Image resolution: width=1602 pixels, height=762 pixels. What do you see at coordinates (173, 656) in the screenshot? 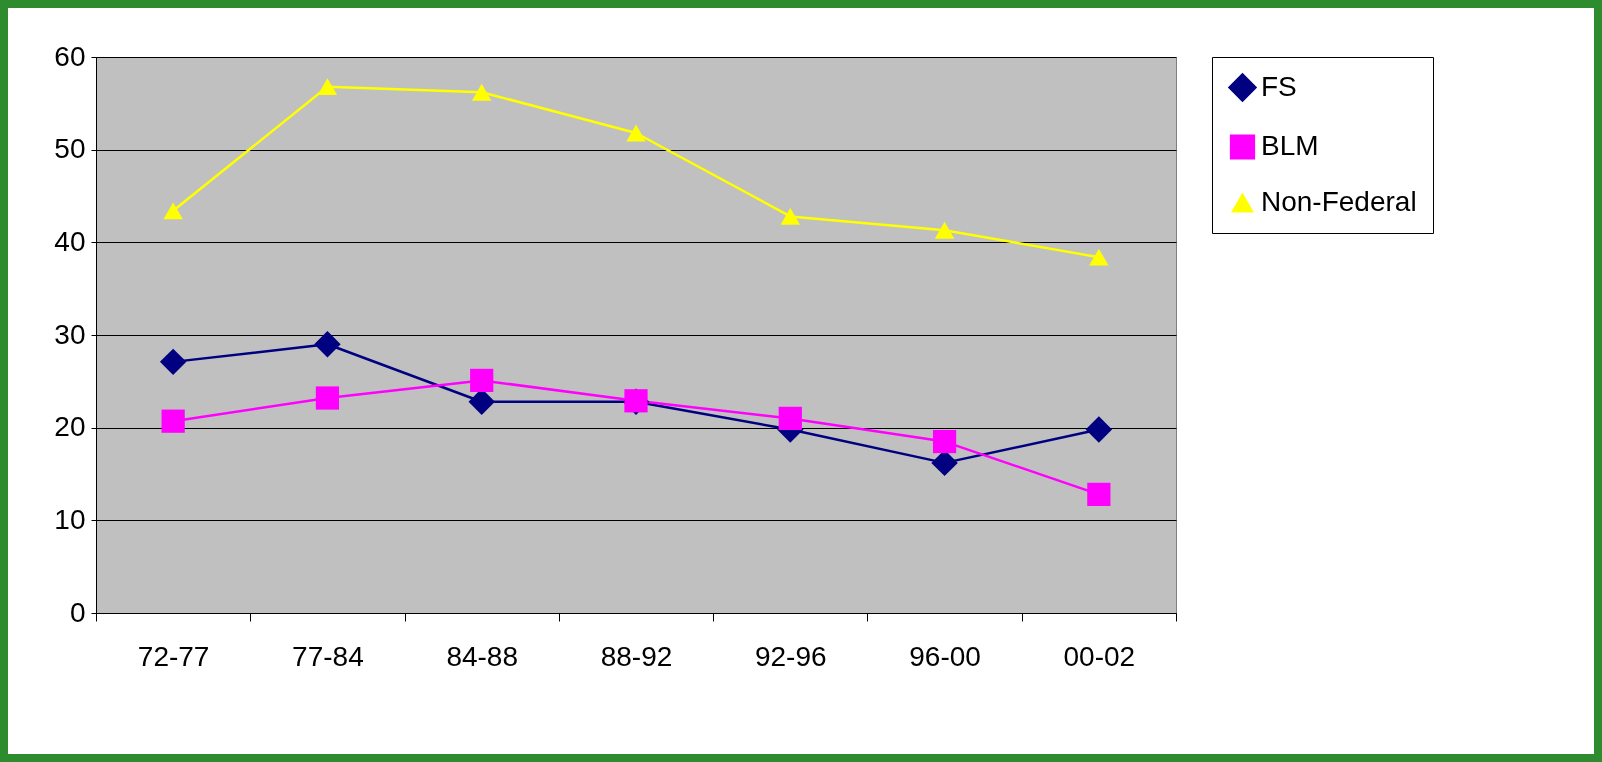
I see `x-tick-label: 72-77` at bounding box center [173, 656].